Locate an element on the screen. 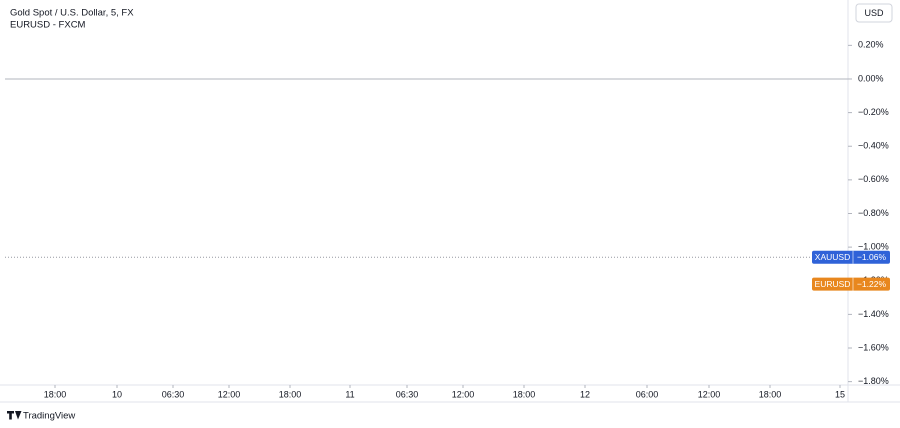 The image size is (900, 428). y-tick-label: −0.60% is located at coordinates (873, 179).